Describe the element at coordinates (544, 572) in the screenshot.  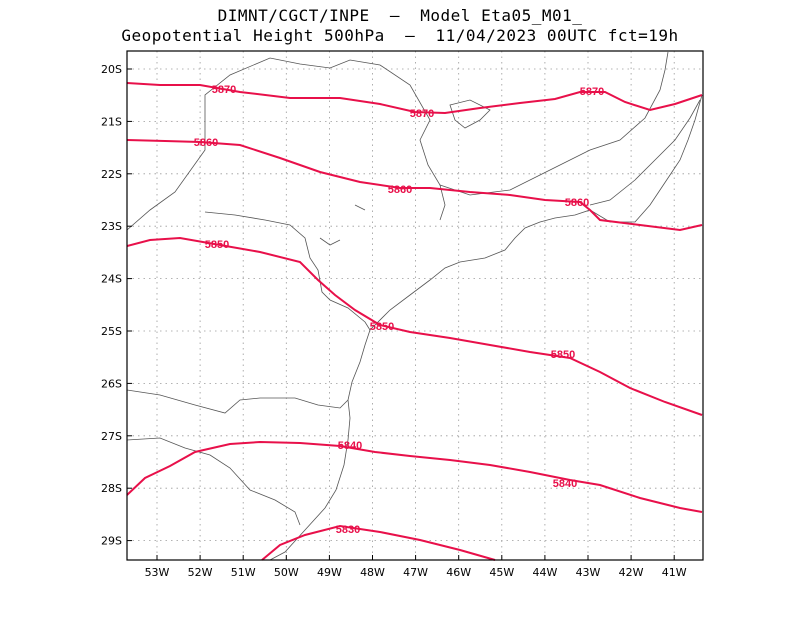
I see `longitude-tick-label: 44W` at that location.